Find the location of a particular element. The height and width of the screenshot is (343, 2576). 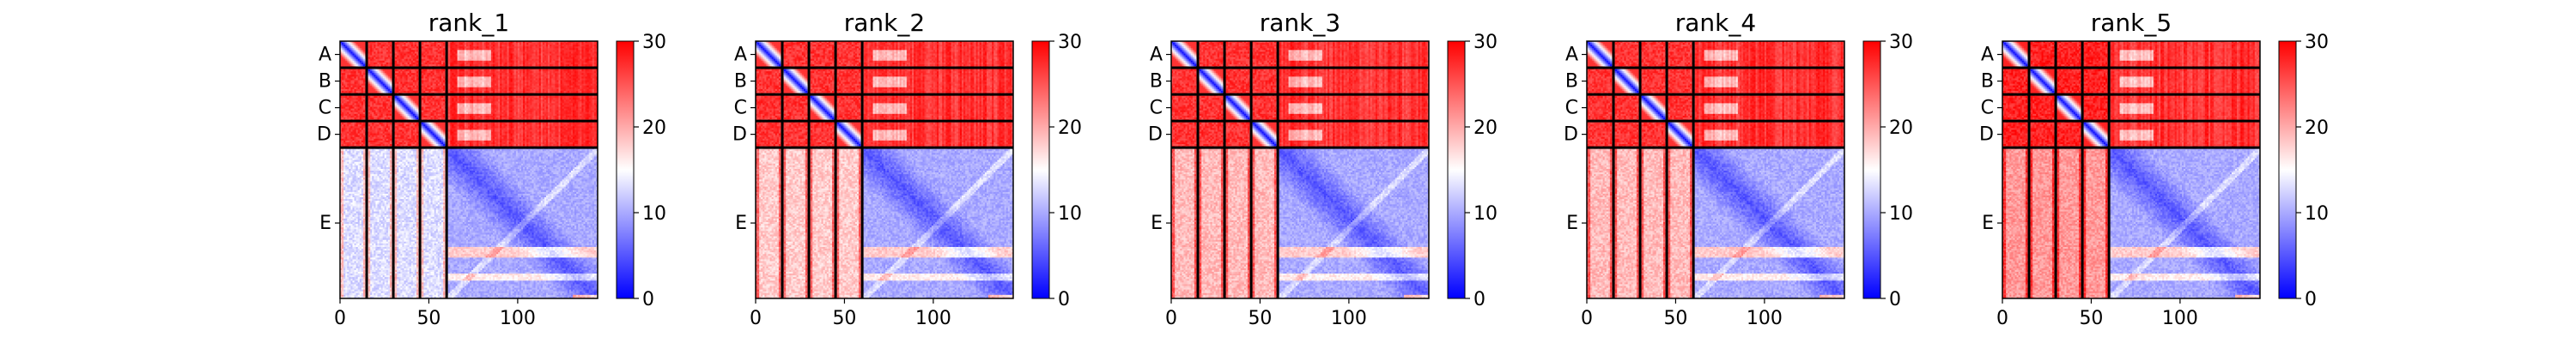

heatmap-cells is located at coordinates (469, 169).